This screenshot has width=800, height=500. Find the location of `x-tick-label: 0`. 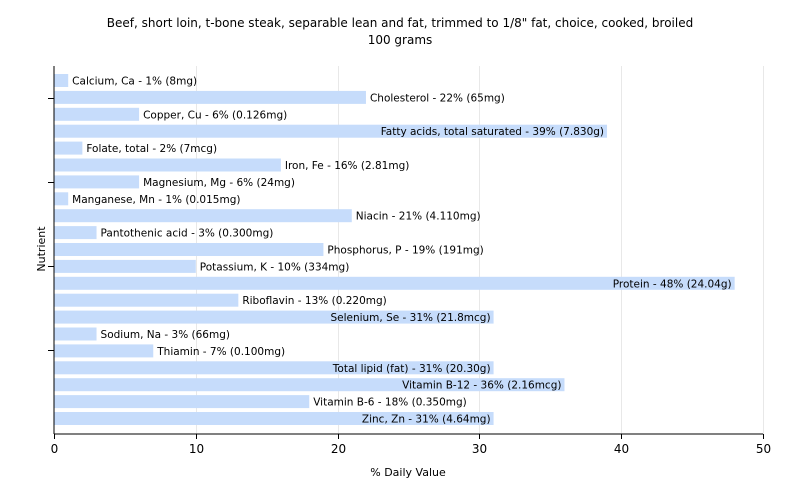

x-tick-label: 0 is located at coordinates (55, 449).